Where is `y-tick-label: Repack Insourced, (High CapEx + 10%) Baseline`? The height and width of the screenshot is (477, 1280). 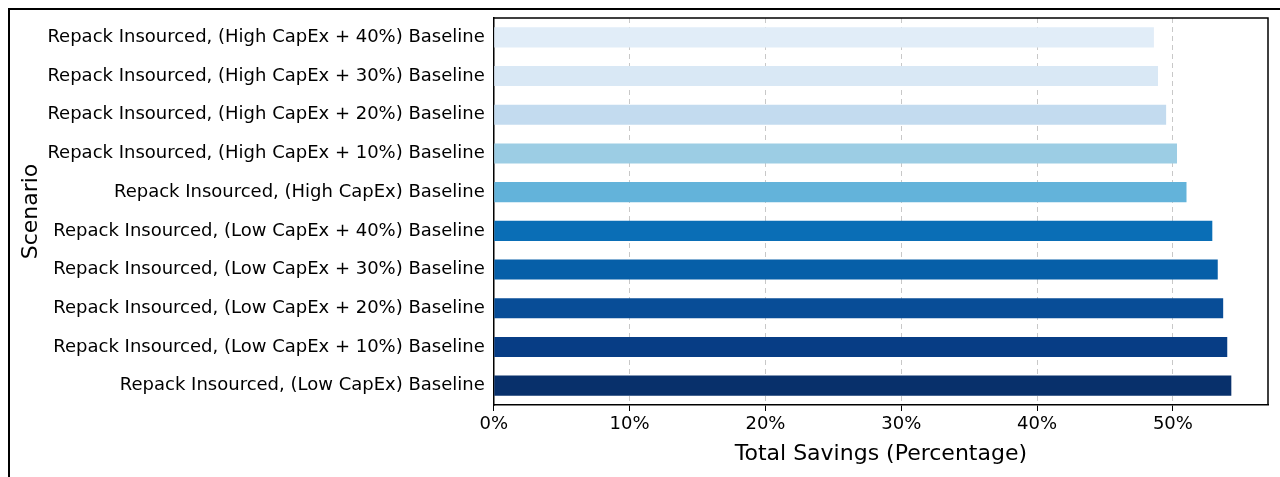 y-tick-label: Repack Insourced, (High CapEx + 10%) Baseline is located at coordinates (266, 152).